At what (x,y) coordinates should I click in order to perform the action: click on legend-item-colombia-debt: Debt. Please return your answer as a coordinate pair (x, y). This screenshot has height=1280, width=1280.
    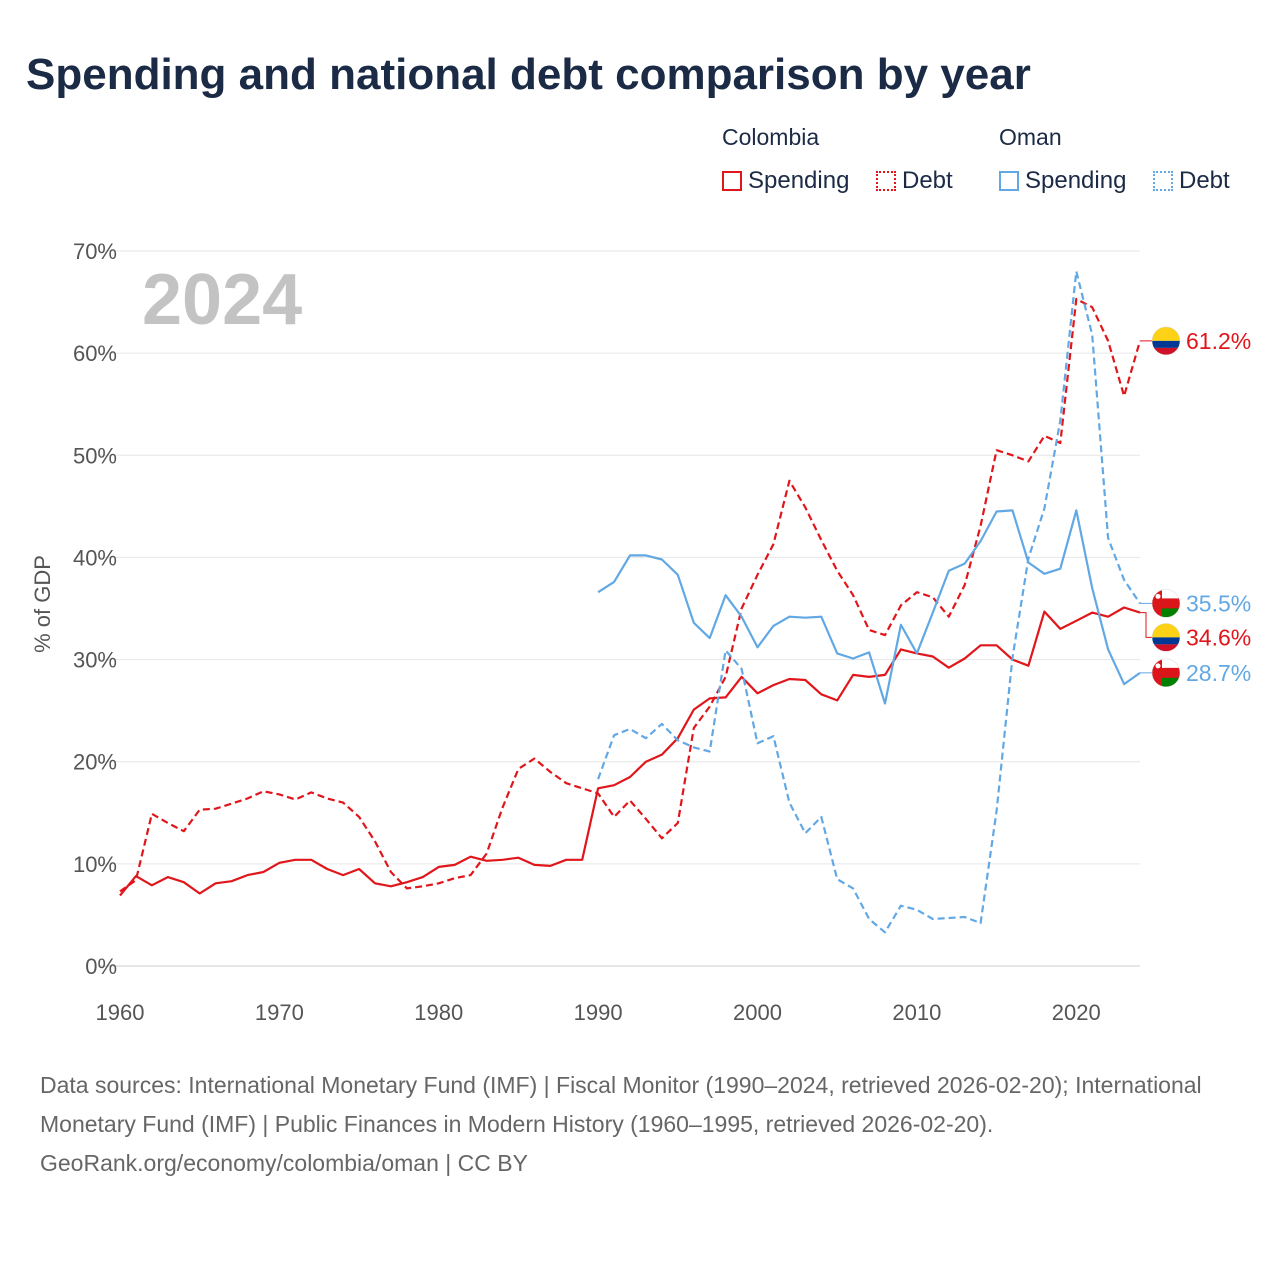
    Looking at the image, I should click on (914, 181).